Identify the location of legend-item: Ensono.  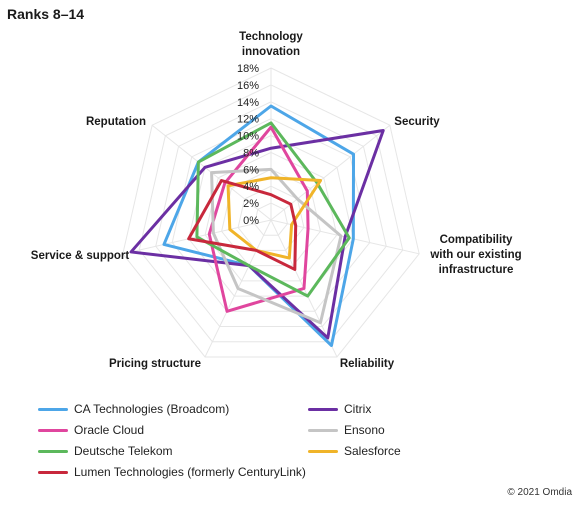
(346, 430).